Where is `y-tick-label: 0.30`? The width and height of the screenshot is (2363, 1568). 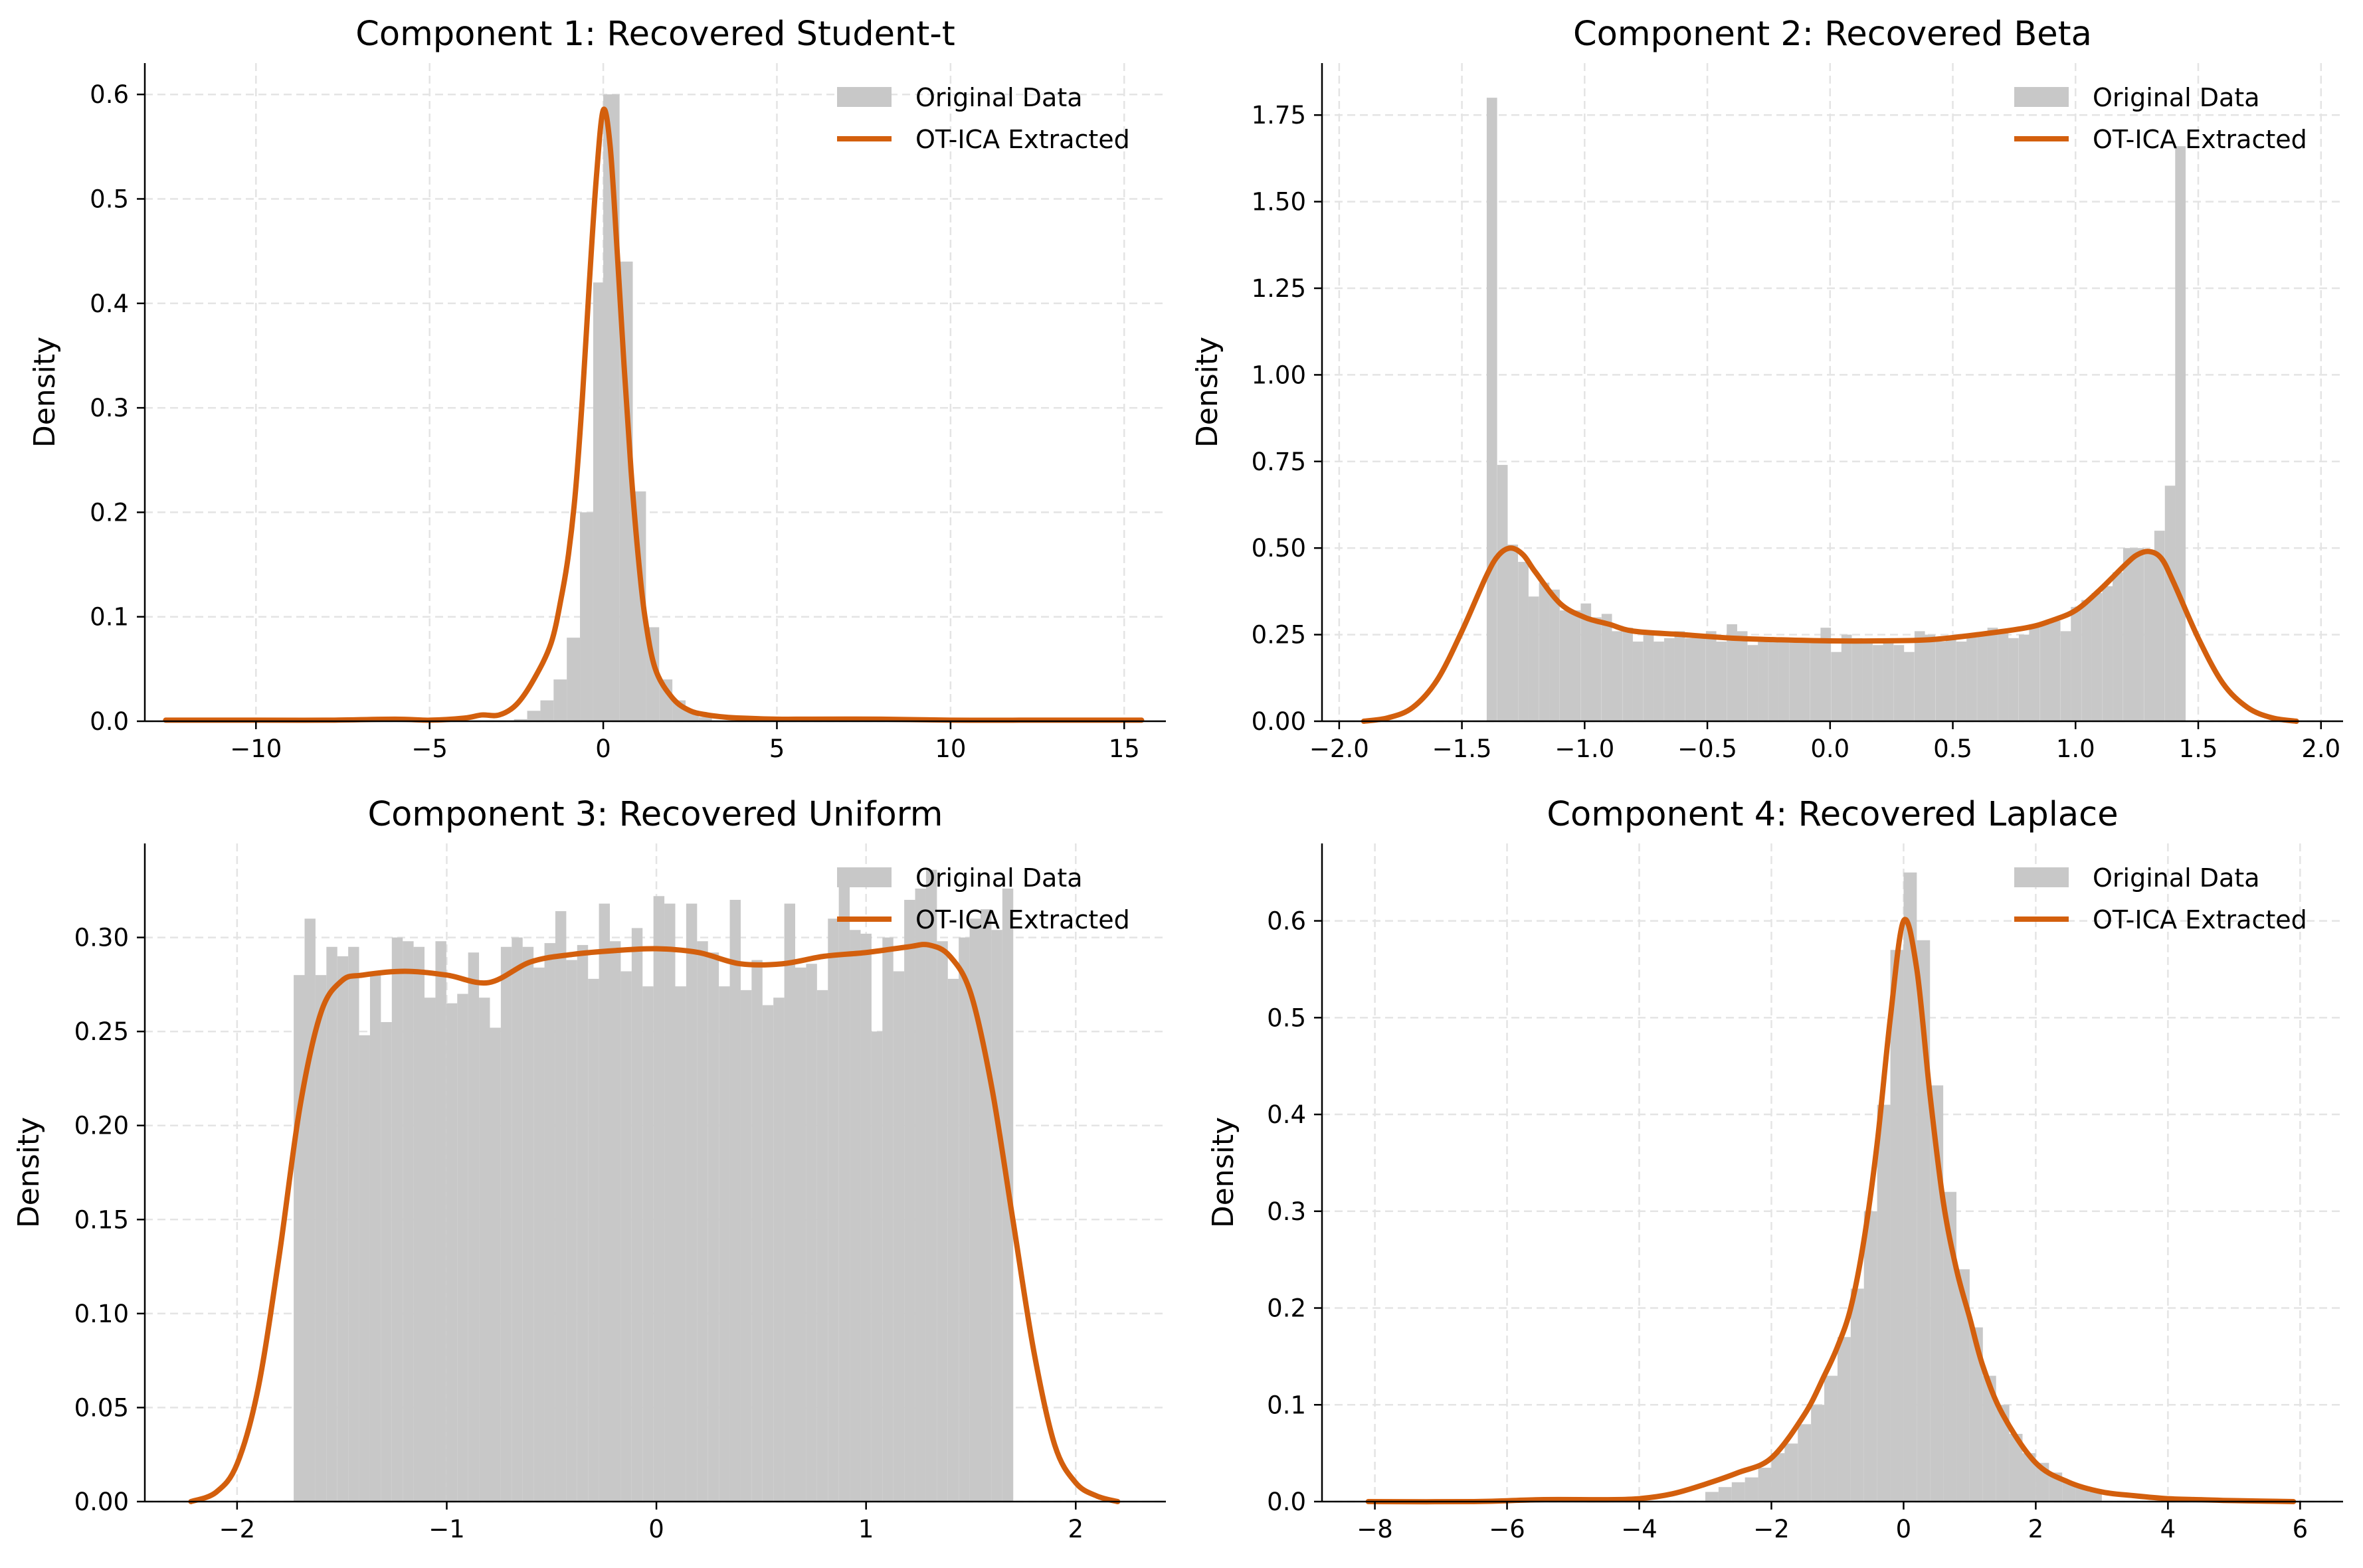 y-tick-label: 0.30 is located at coordinates (101, 938).